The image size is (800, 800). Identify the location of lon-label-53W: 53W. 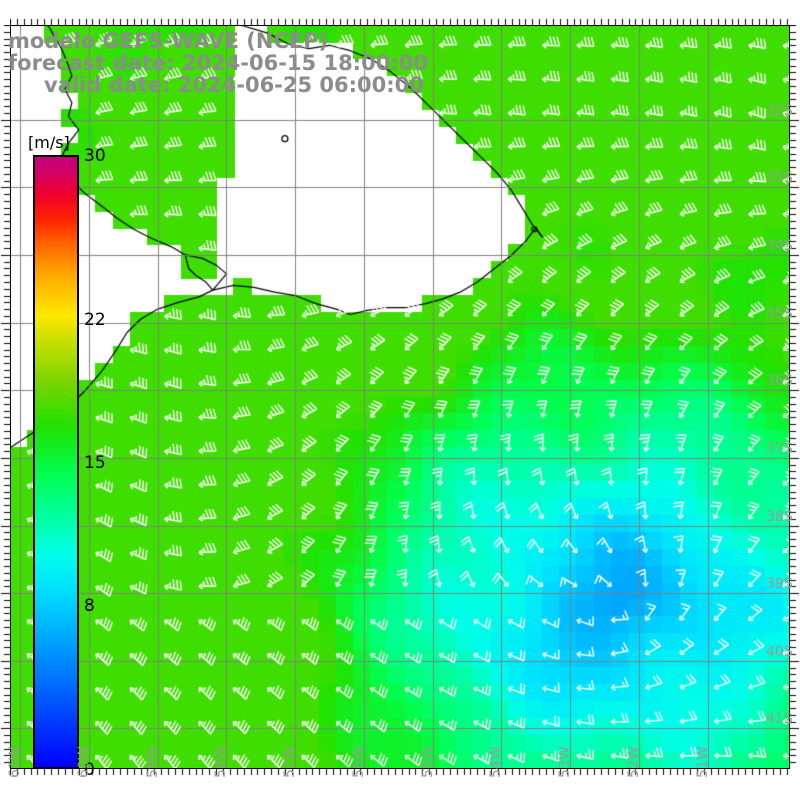
(565, 762).